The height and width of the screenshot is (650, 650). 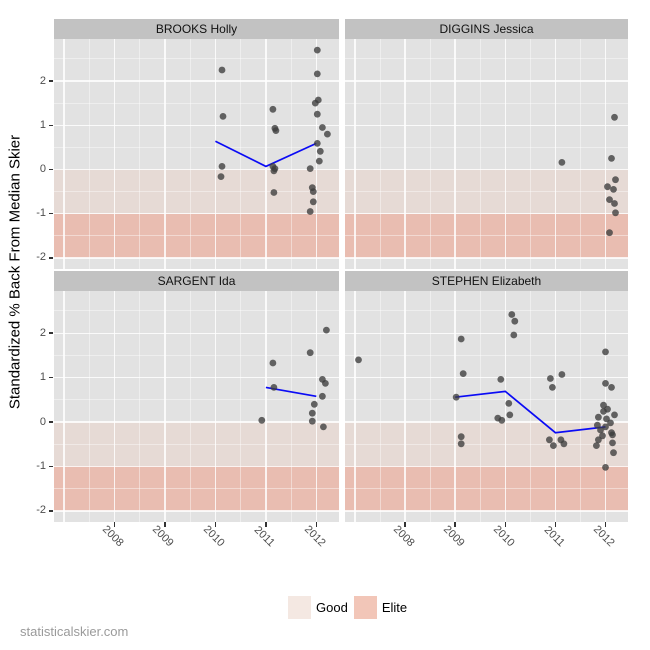 What do you see at coordinates (42, 124) in the screenshot?
I see `y-tick-label: 1` at bounding box center [42, 124].